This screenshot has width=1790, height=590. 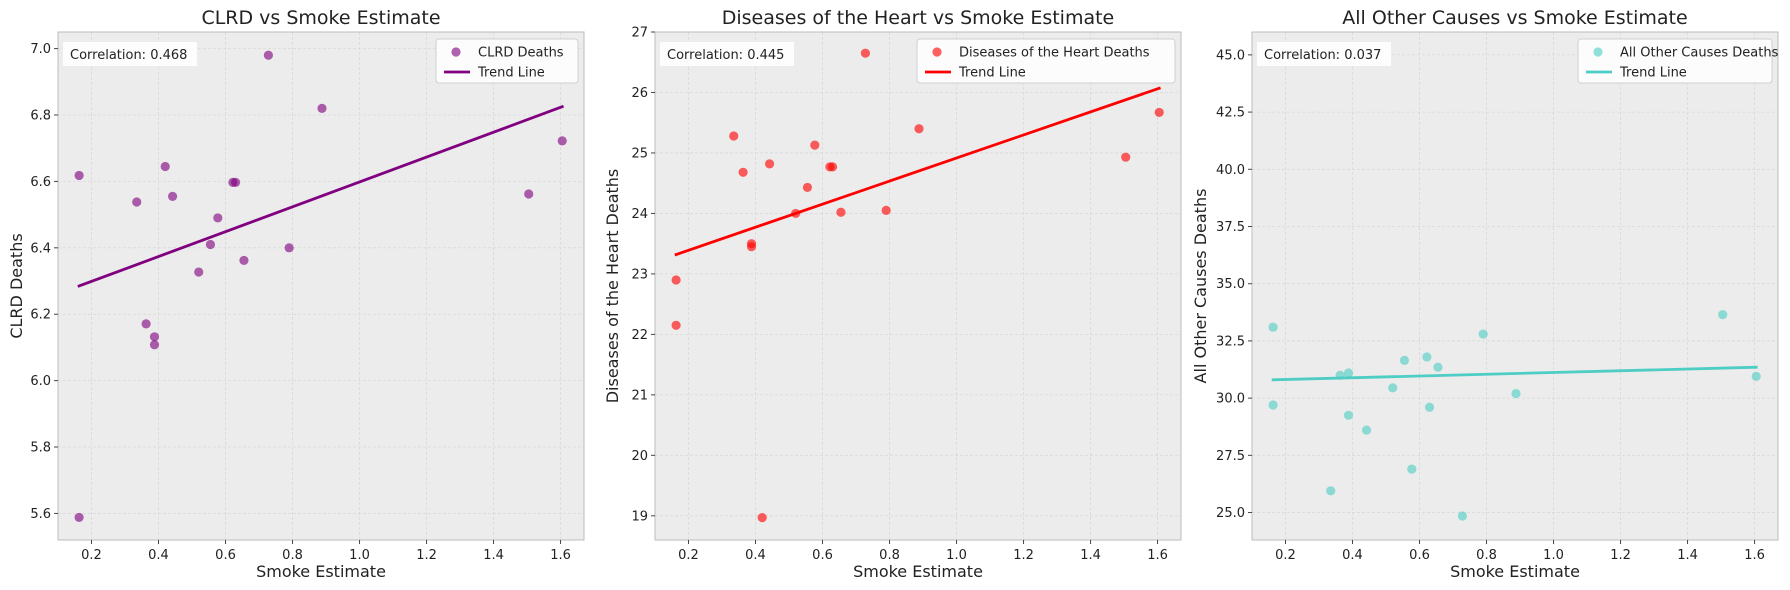 I want to click on y-axis-label: CLRD Deaths, so click(x=16, y=285).